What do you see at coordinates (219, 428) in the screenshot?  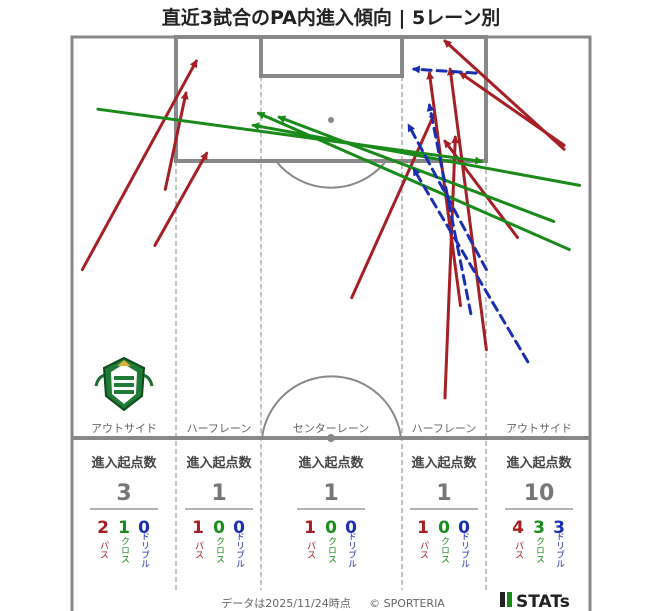 I see `lane-label-2: ハーフレーン` at bounding box center [219, 428].